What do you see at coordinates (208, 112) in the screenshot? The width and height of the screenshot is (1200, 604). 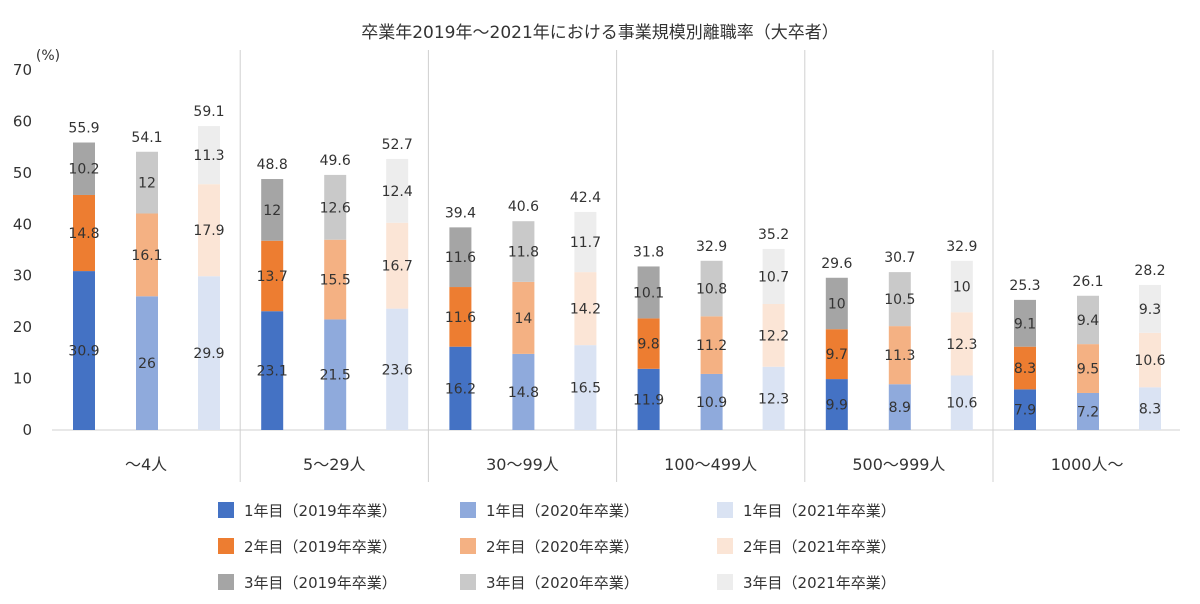 I see `total-label: 59.1` at bounding box center [208, 112].